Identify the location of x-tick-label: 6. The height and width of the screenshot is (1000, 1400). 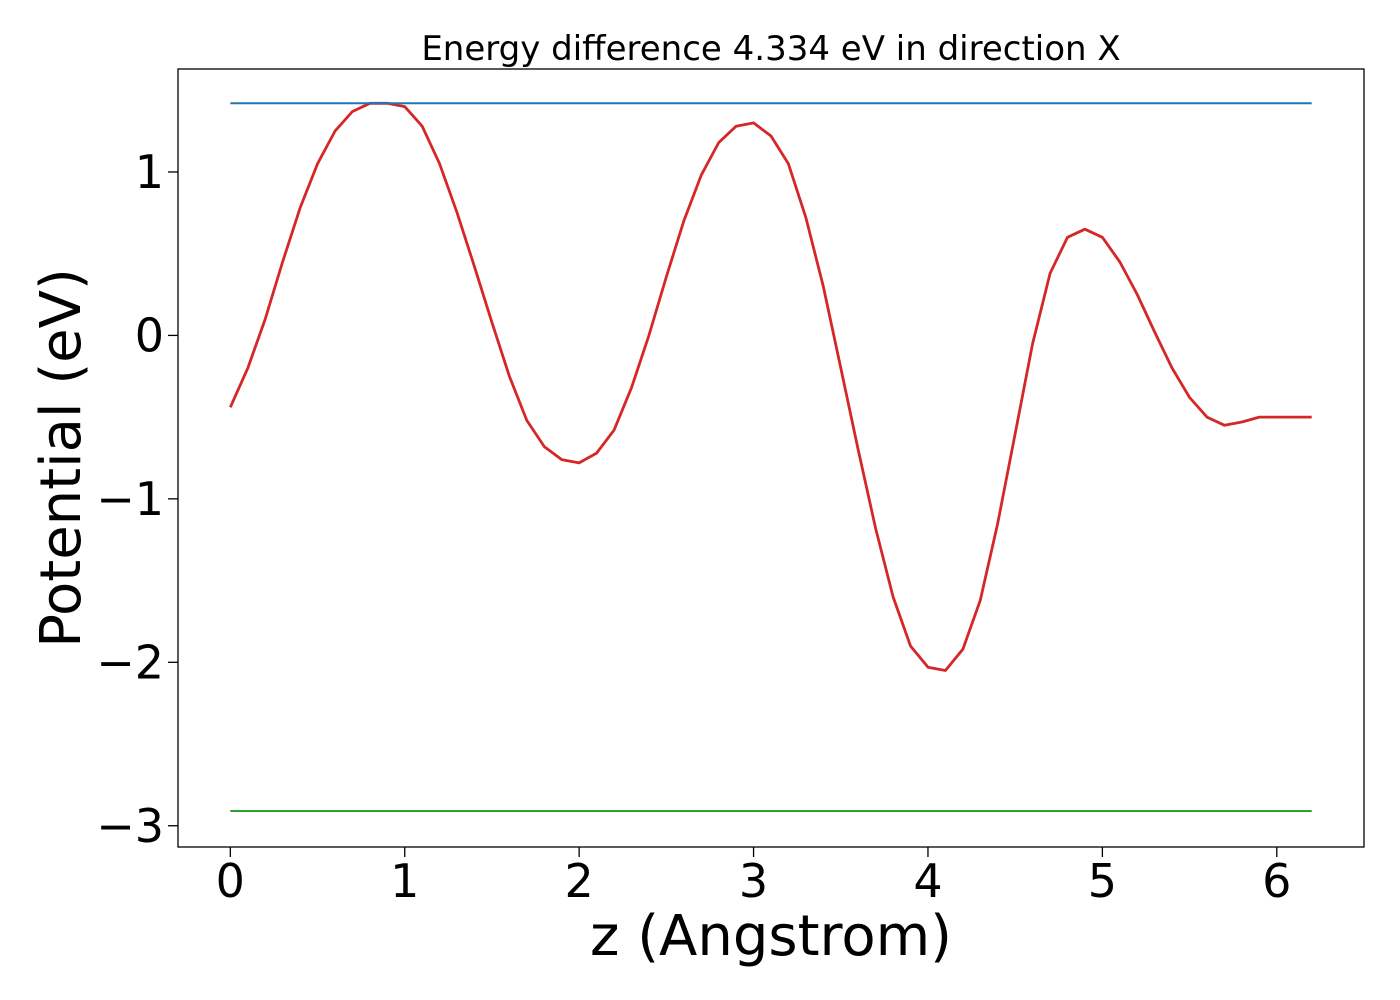
(1276, 881).